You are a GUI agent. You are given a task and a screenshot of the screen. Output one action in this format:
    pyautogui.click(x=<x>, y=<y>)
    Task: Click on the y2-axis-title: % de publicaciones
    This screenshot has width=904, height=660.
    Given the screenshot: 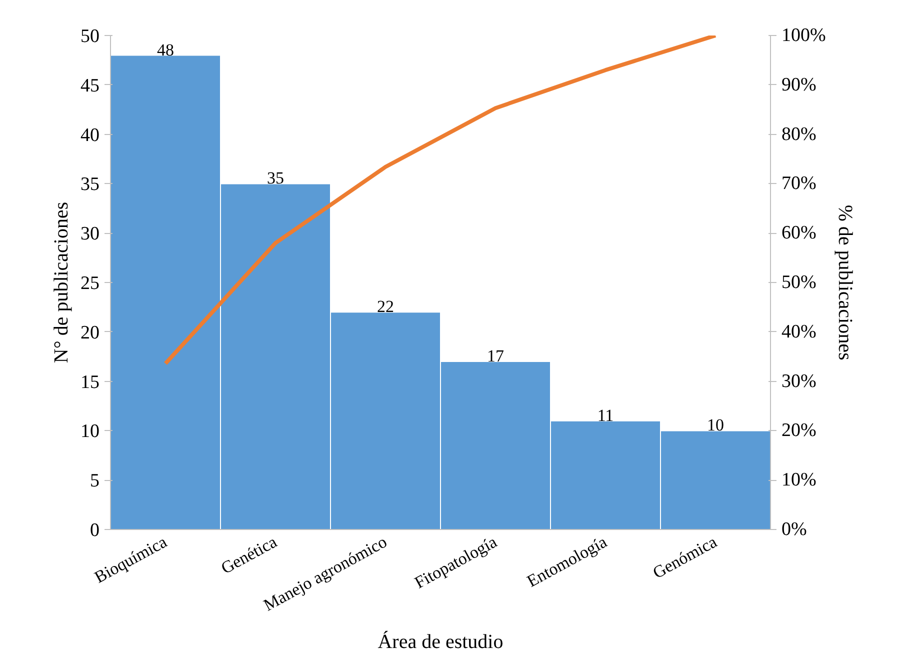 What is the action you would take?
    pyautogui.click(x=845, y=282)
    